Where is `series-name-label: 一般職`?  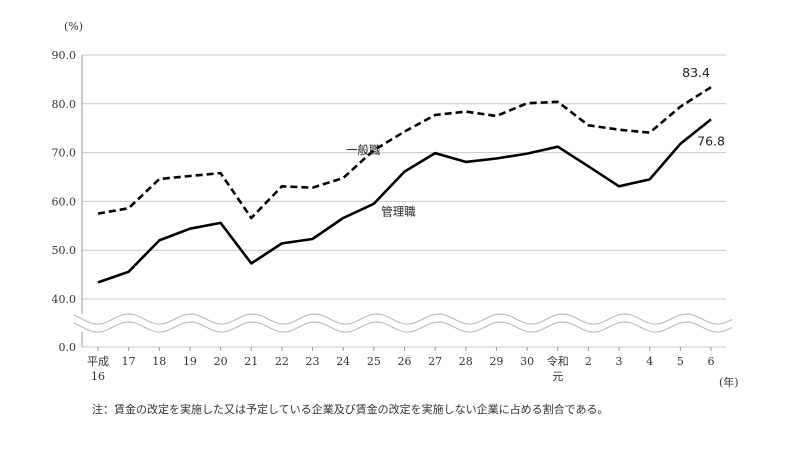 series-name-label: 一般職 is located at coordinates (363, 150).